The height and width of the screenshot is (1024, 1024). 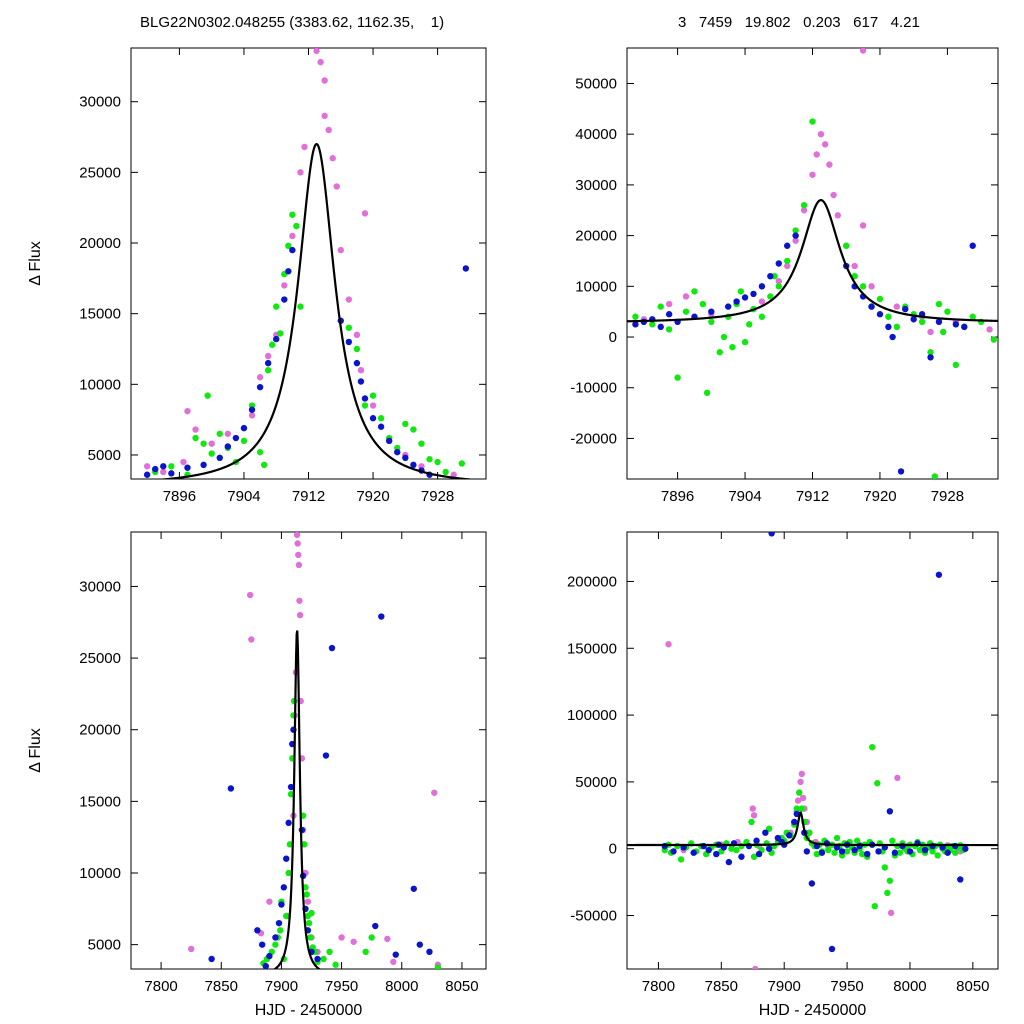 I want to click on y-tick-label: 5000, so click(x=104, y=455).